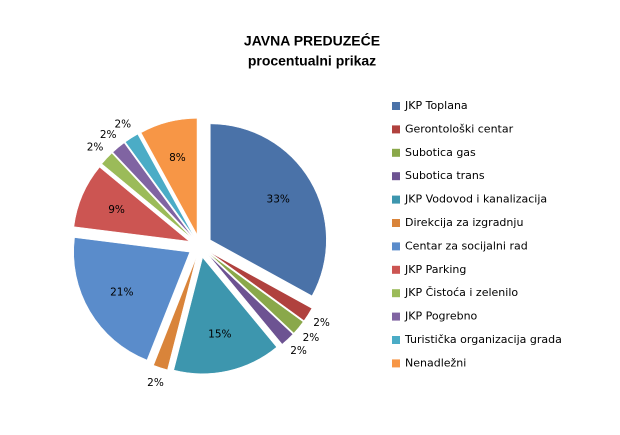  I want to click on legend-label: Subotica gas, so click(440, 152).